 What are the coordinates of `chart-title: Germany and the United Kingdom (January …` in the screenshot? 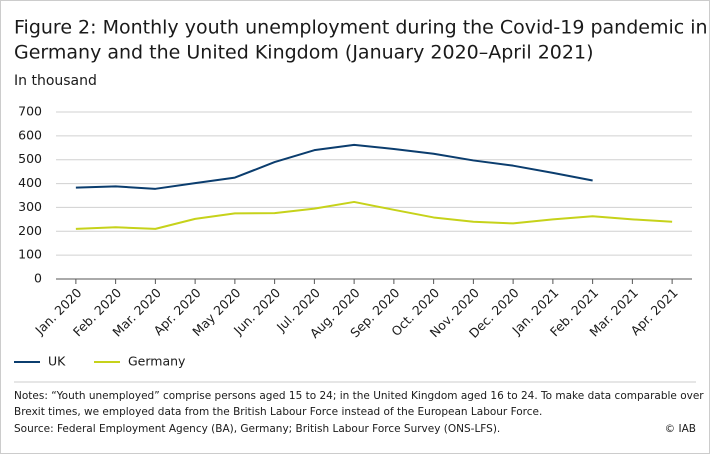 It's located at (303, 53).